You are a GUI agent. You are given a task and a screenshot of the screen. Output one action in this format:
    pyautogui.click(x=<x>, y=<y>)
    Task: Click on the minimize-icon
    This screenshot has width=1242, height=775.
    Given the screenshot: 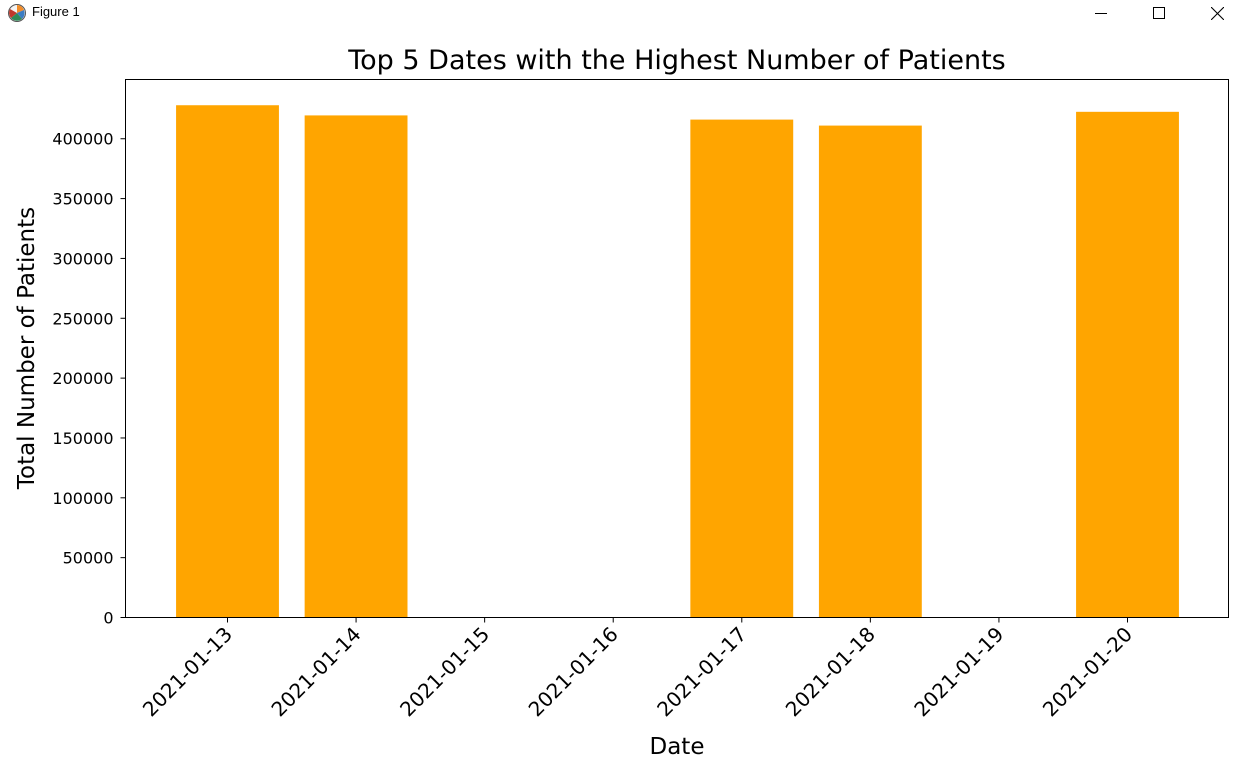 What is the action you would take?
    pyautogui.click(x=1101, y=13)
    